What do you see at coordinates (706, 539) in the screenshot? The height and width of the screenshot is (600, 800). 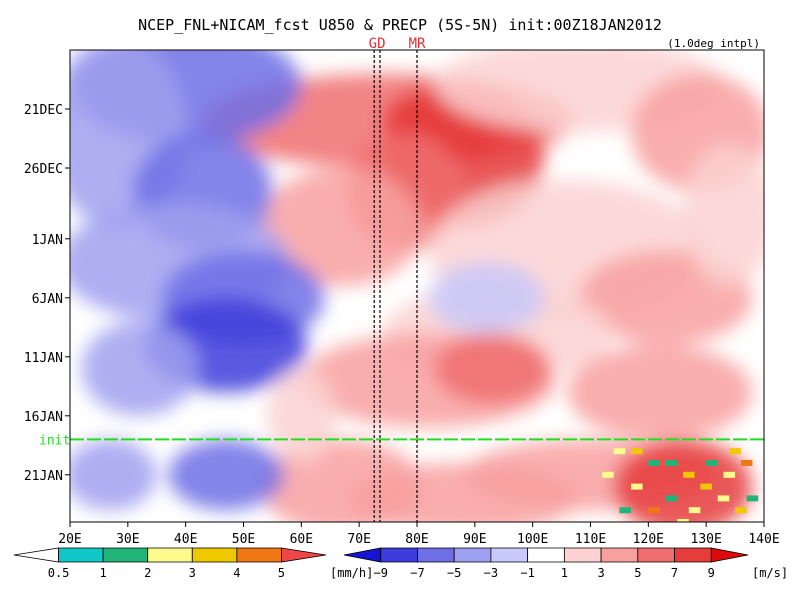 I see `x-tick-label: 130E` at bounding box center [706, 539].